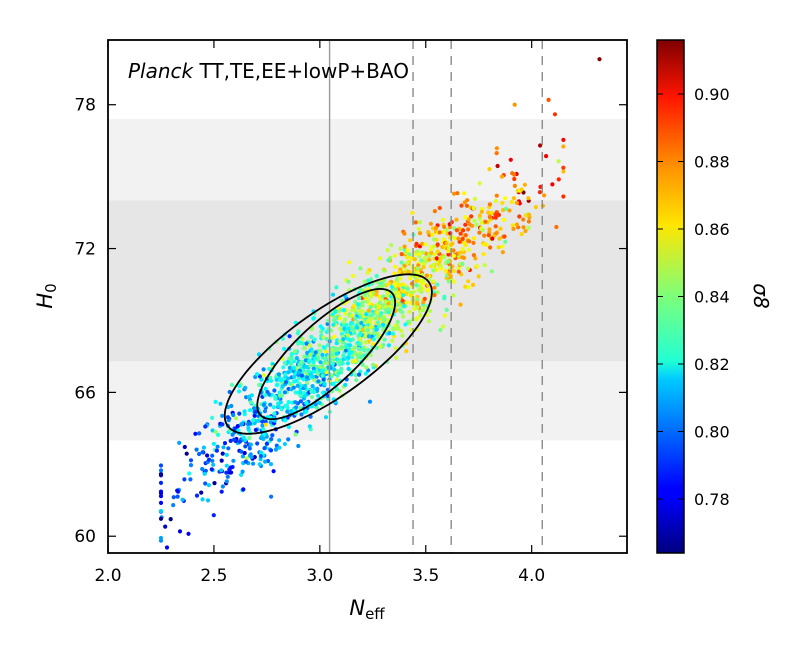 Image resolution: width=800 pixels, height=659 pixels. I want to click on y-tick-label: 66, so click(85, 393).